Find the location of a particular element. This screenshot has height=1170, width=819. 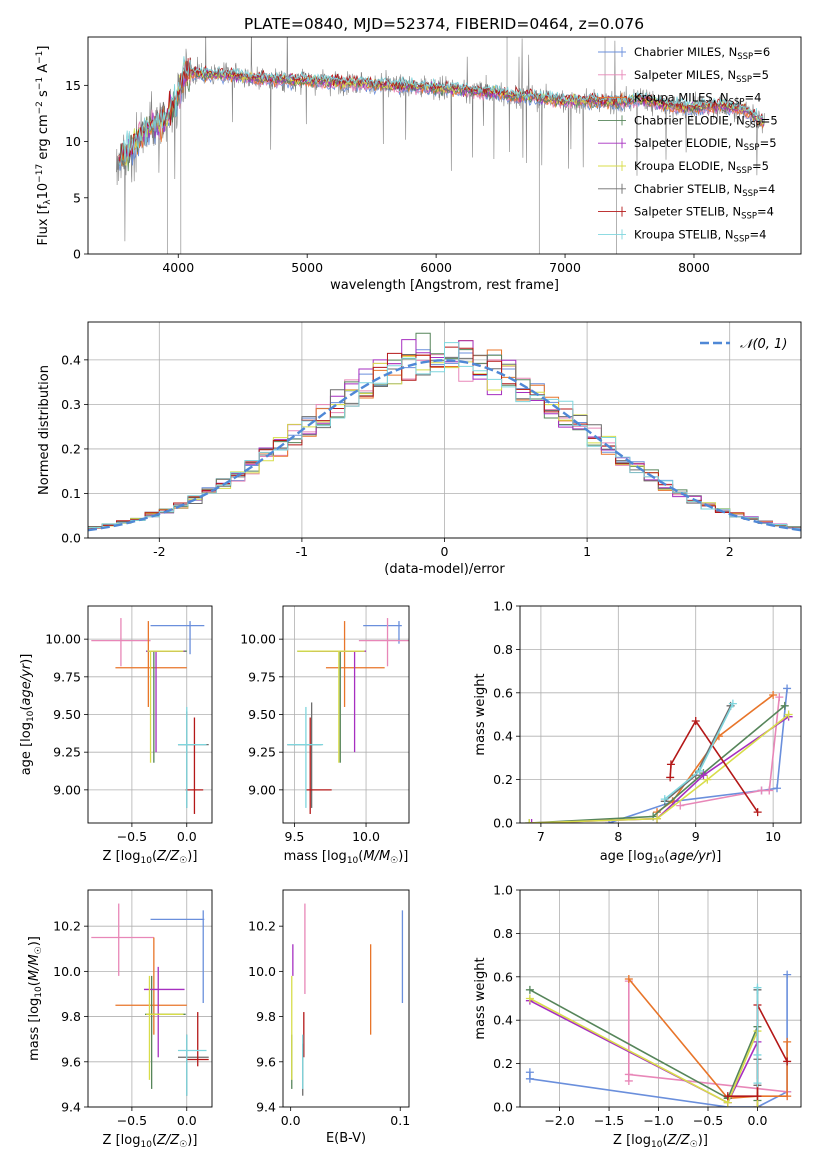

axes-frame-z-weight is located at coordinates (660, 998).